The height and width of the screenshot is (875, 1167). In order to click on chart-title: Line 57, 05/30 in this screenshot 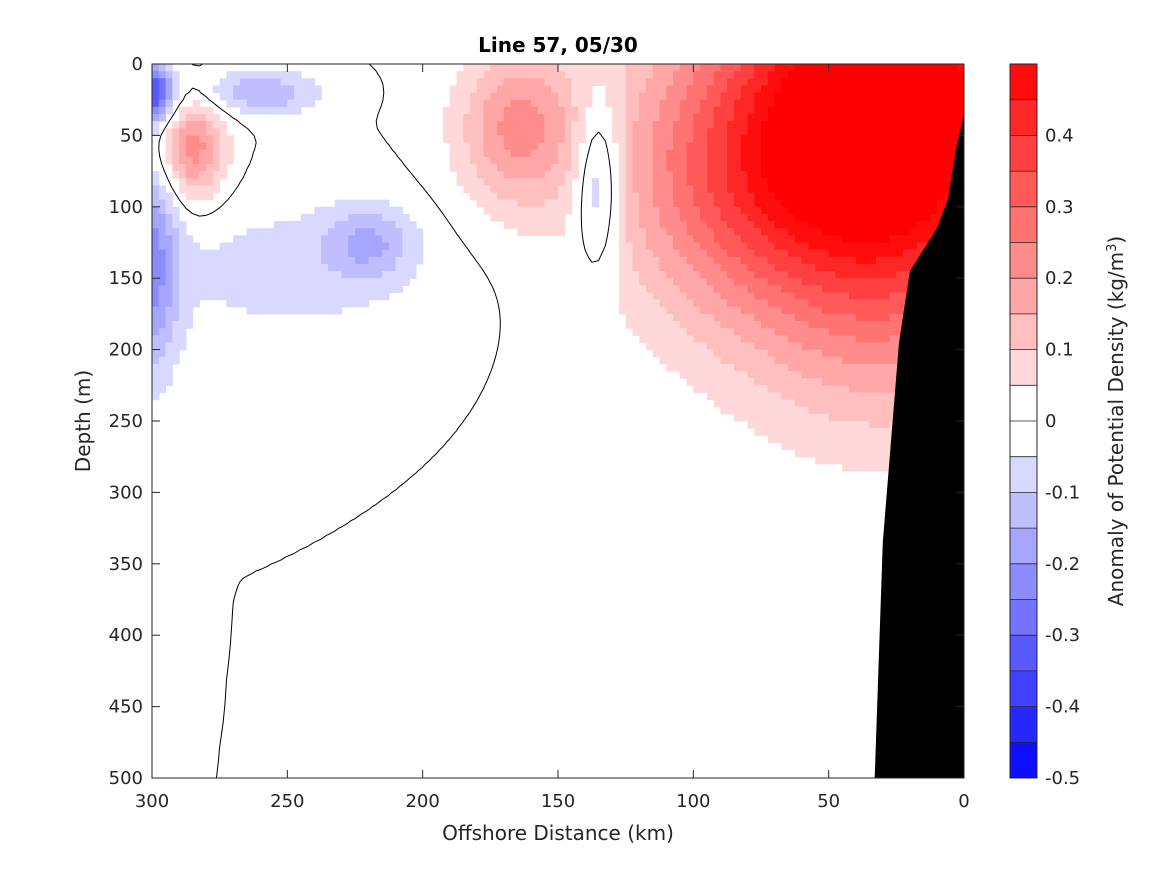, I will do `click(558, 45)`.